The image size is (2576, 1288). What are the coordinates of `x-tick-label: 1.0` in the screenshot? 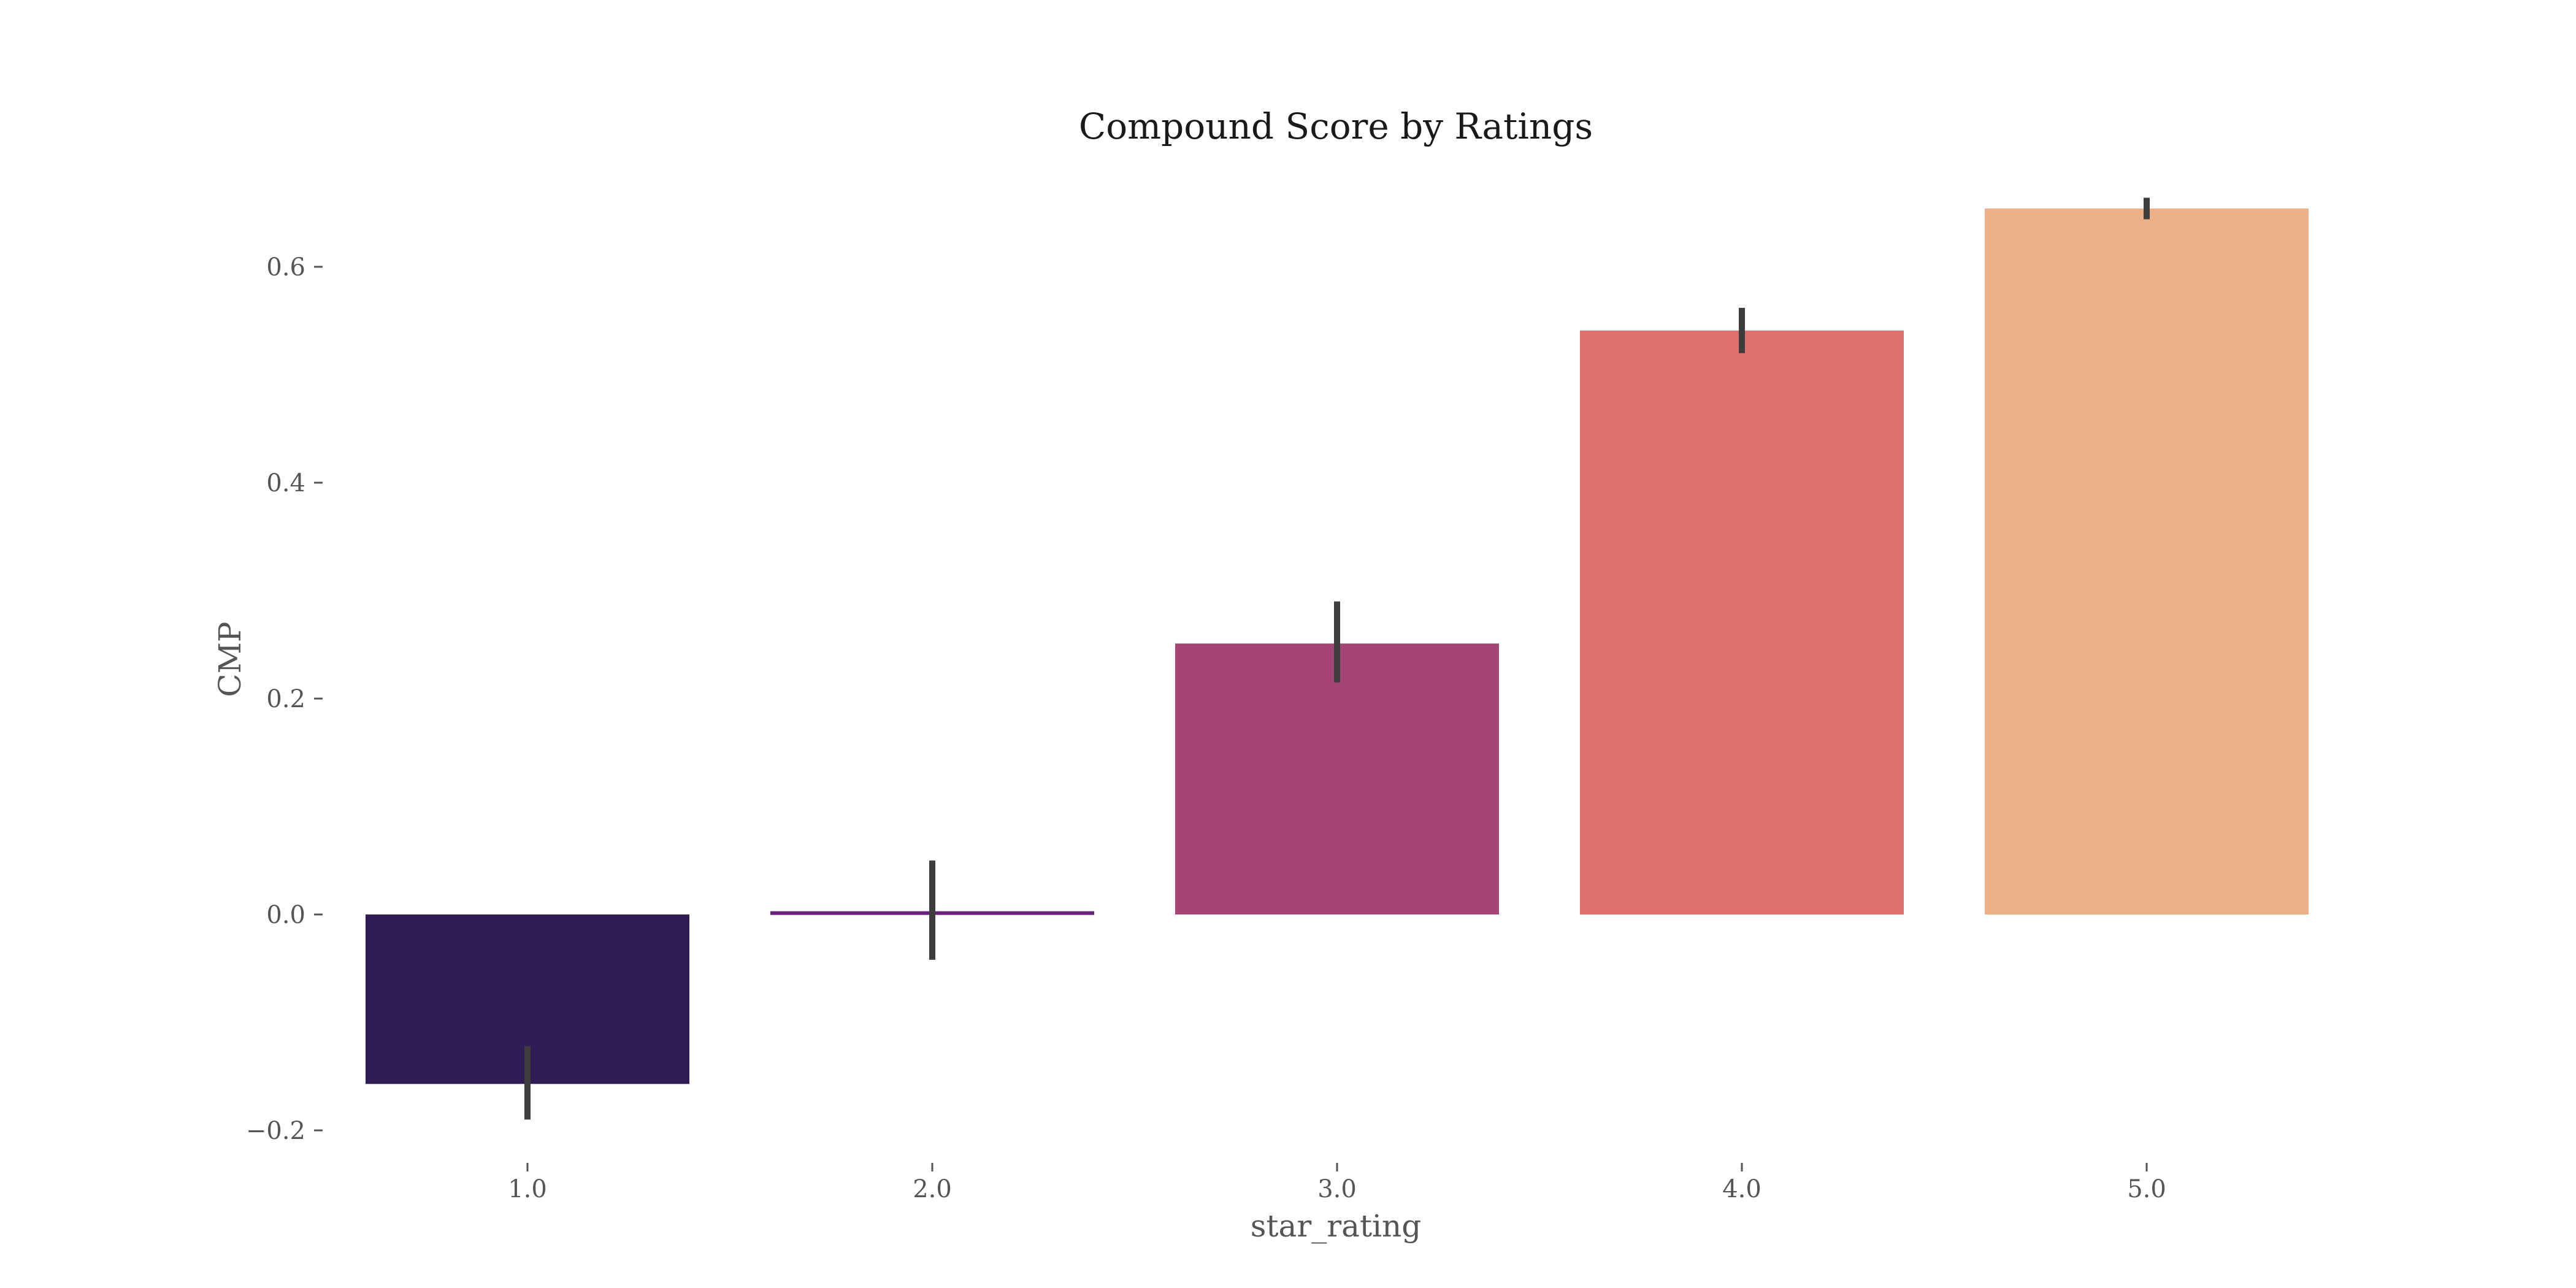 It's located at (527, 1189).